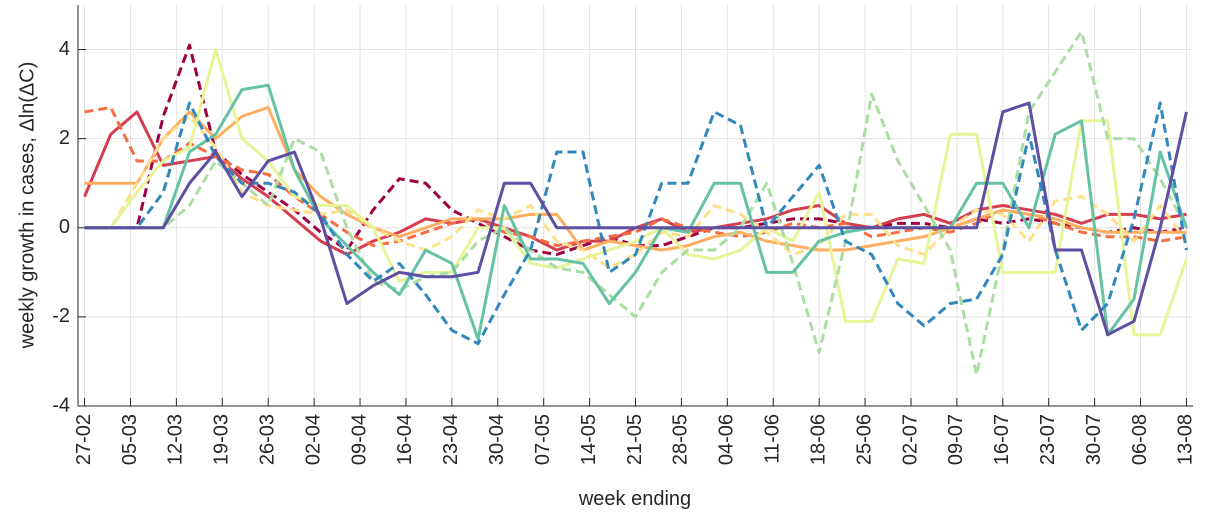  Describe the element at coordinates (64, 227) in the screenshot. I see `y-tick-label: 0` at that location.